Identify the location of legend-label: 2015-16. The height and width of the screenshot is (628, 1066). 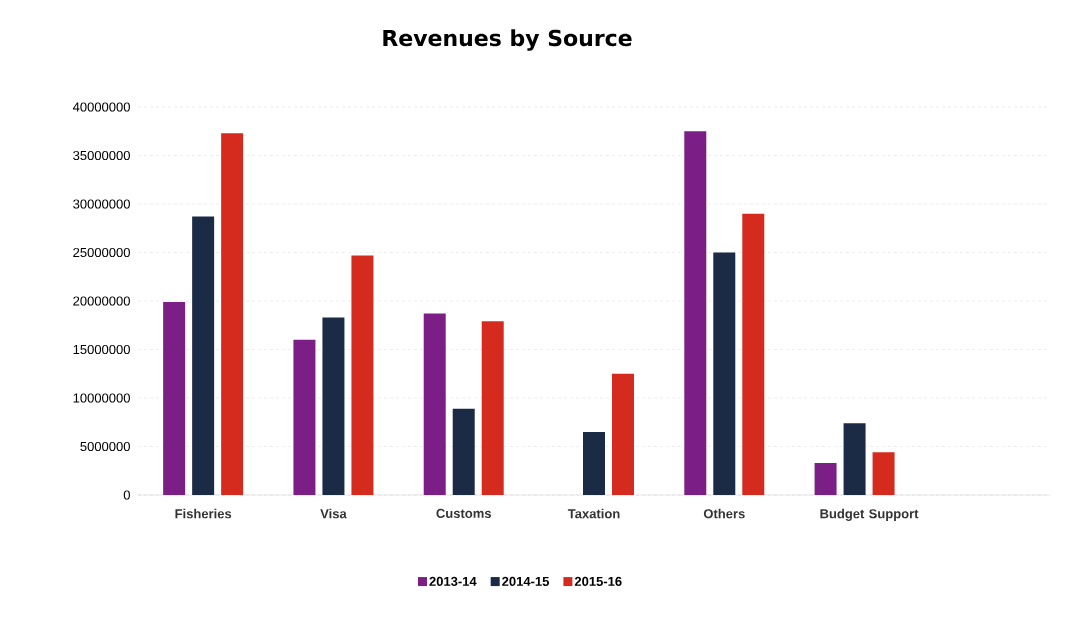
(598, 581).